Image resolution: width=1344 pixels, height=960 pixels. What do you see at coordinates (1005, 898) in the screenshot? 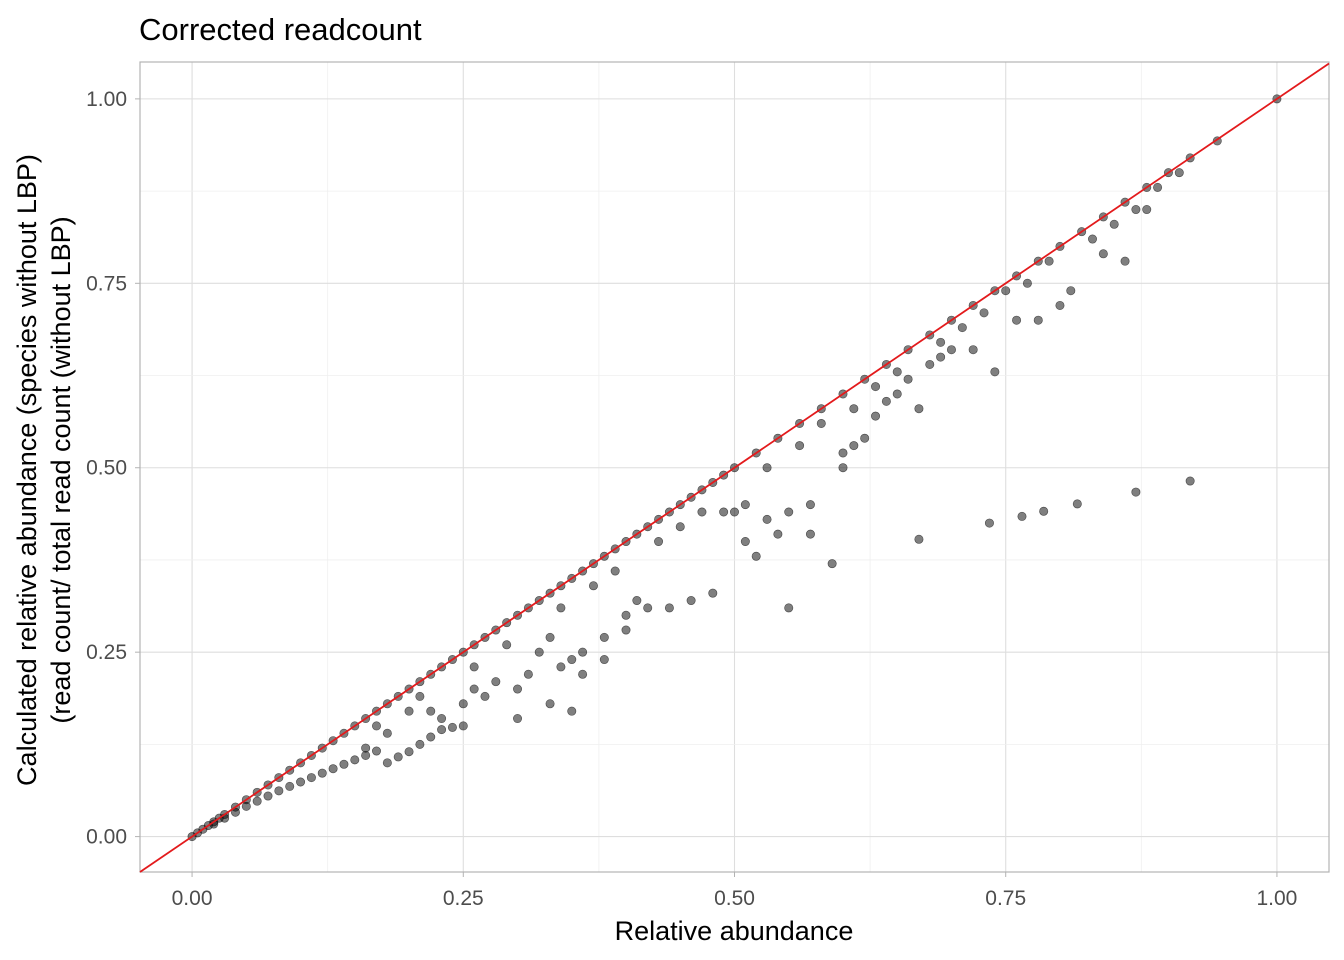
I see `x-tick-label: 0.75` at bounding box center [1005, 898].